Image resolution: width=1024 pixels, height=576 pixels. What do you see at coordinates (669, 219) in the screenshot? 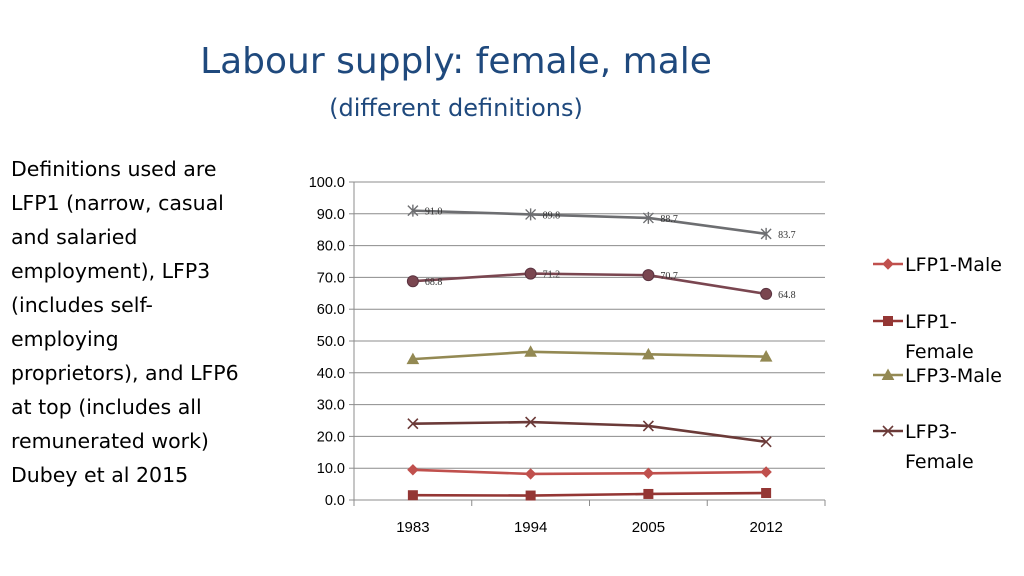
I see `data-label: 88.7` at bounding box center [669, 219].